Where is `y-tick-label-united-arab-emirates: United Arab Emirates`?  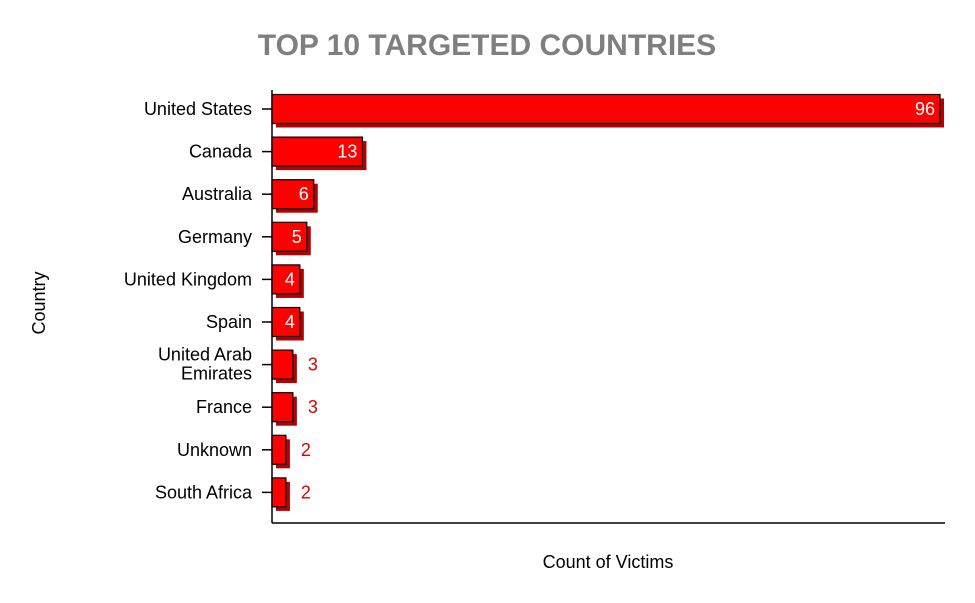
y-tick-label-united-arab-emirates: United Arab Emirates is located at coordinates (205, 364).